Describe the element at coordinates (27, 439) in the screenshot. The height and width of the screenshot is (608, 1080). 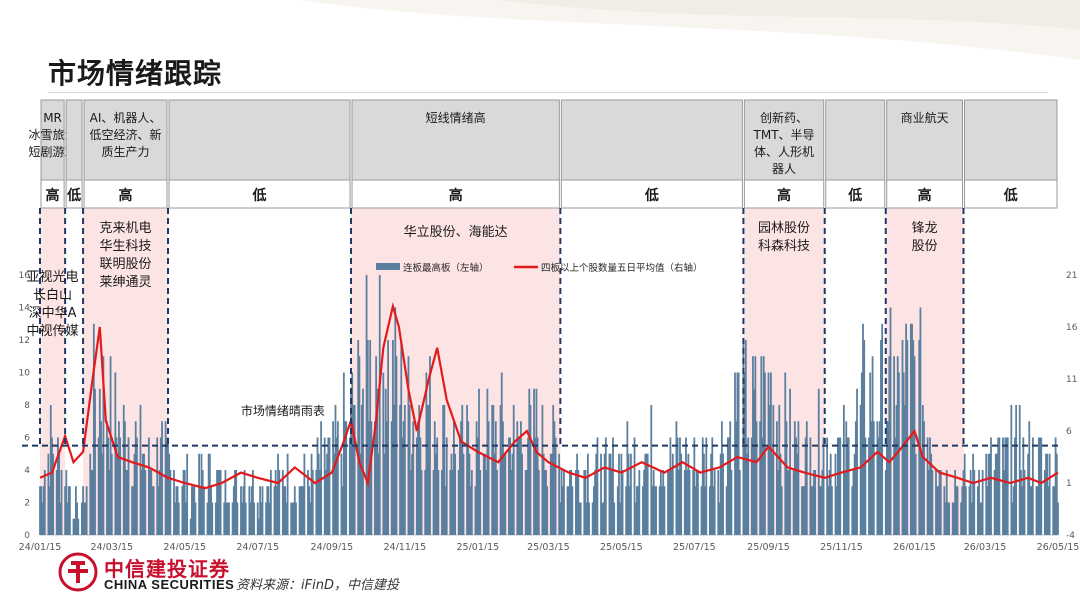
I see `y-left-tick-label: 6` at that location.